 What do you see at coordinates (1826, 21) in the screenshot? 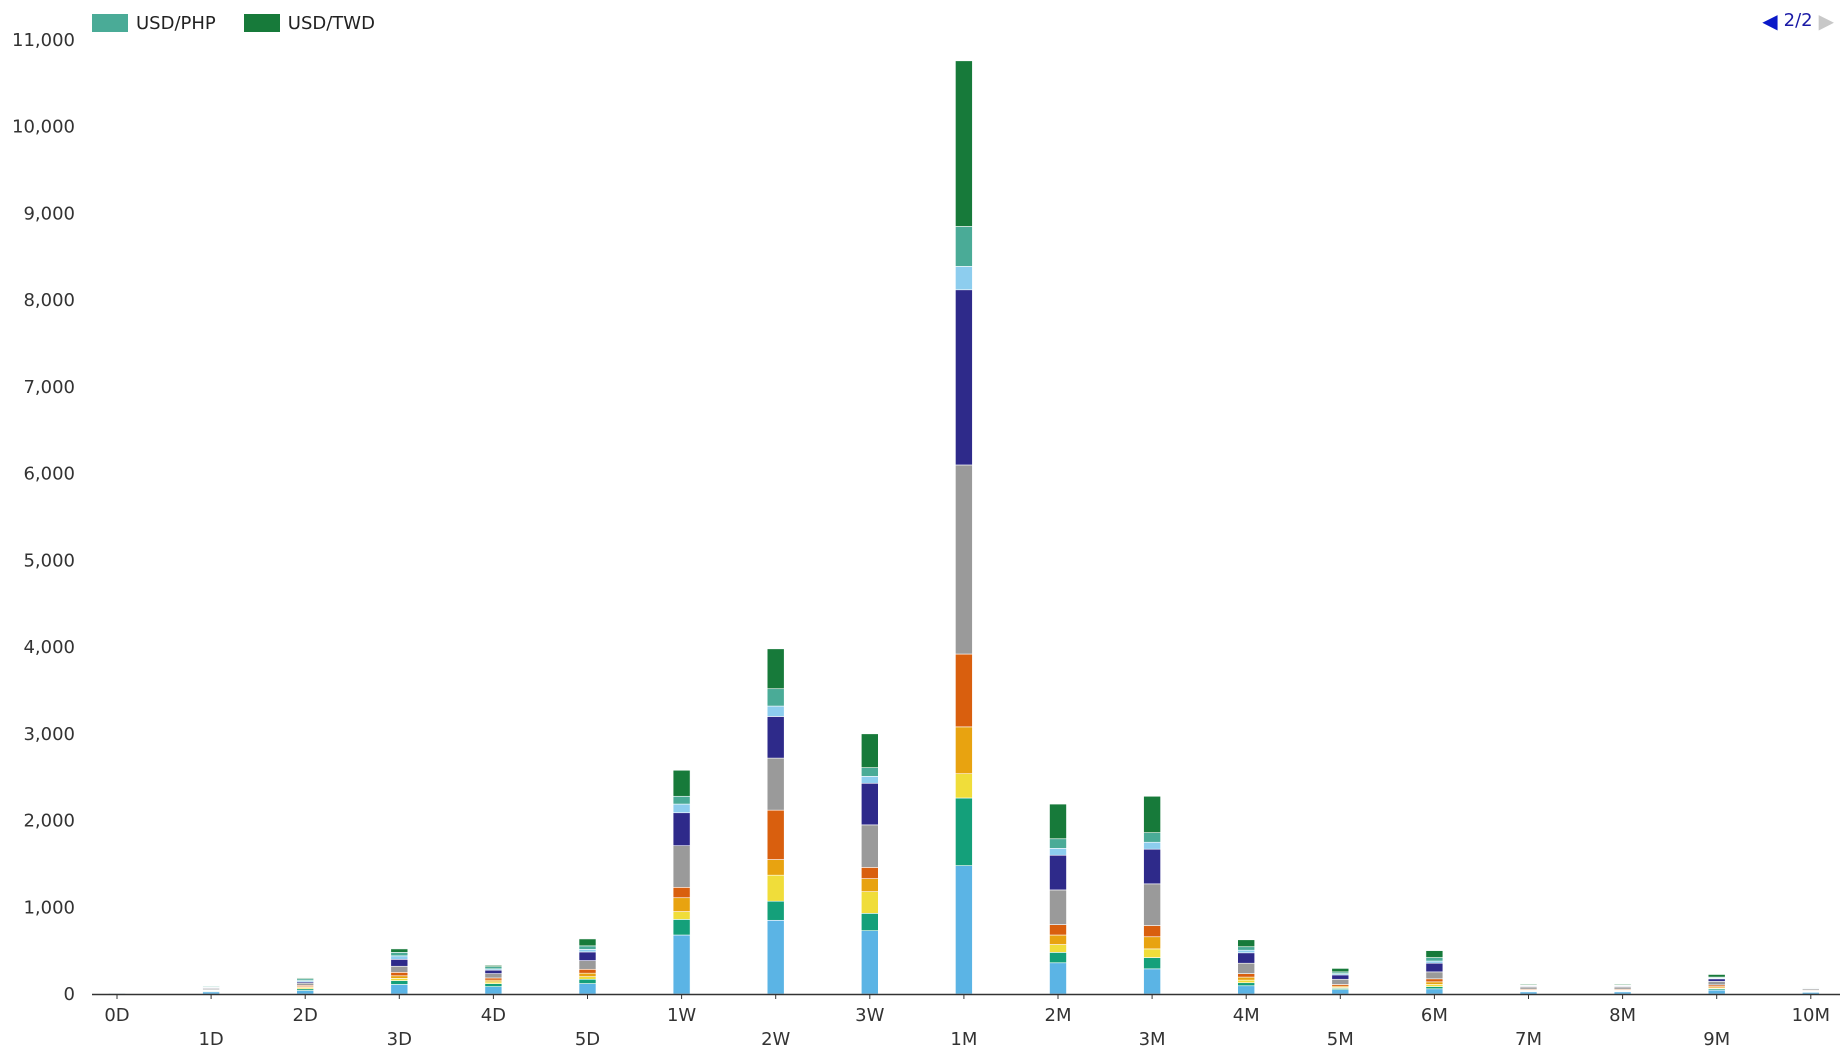
I see `triangle-right-icon: ▶` at bounding box center [1826, 21].